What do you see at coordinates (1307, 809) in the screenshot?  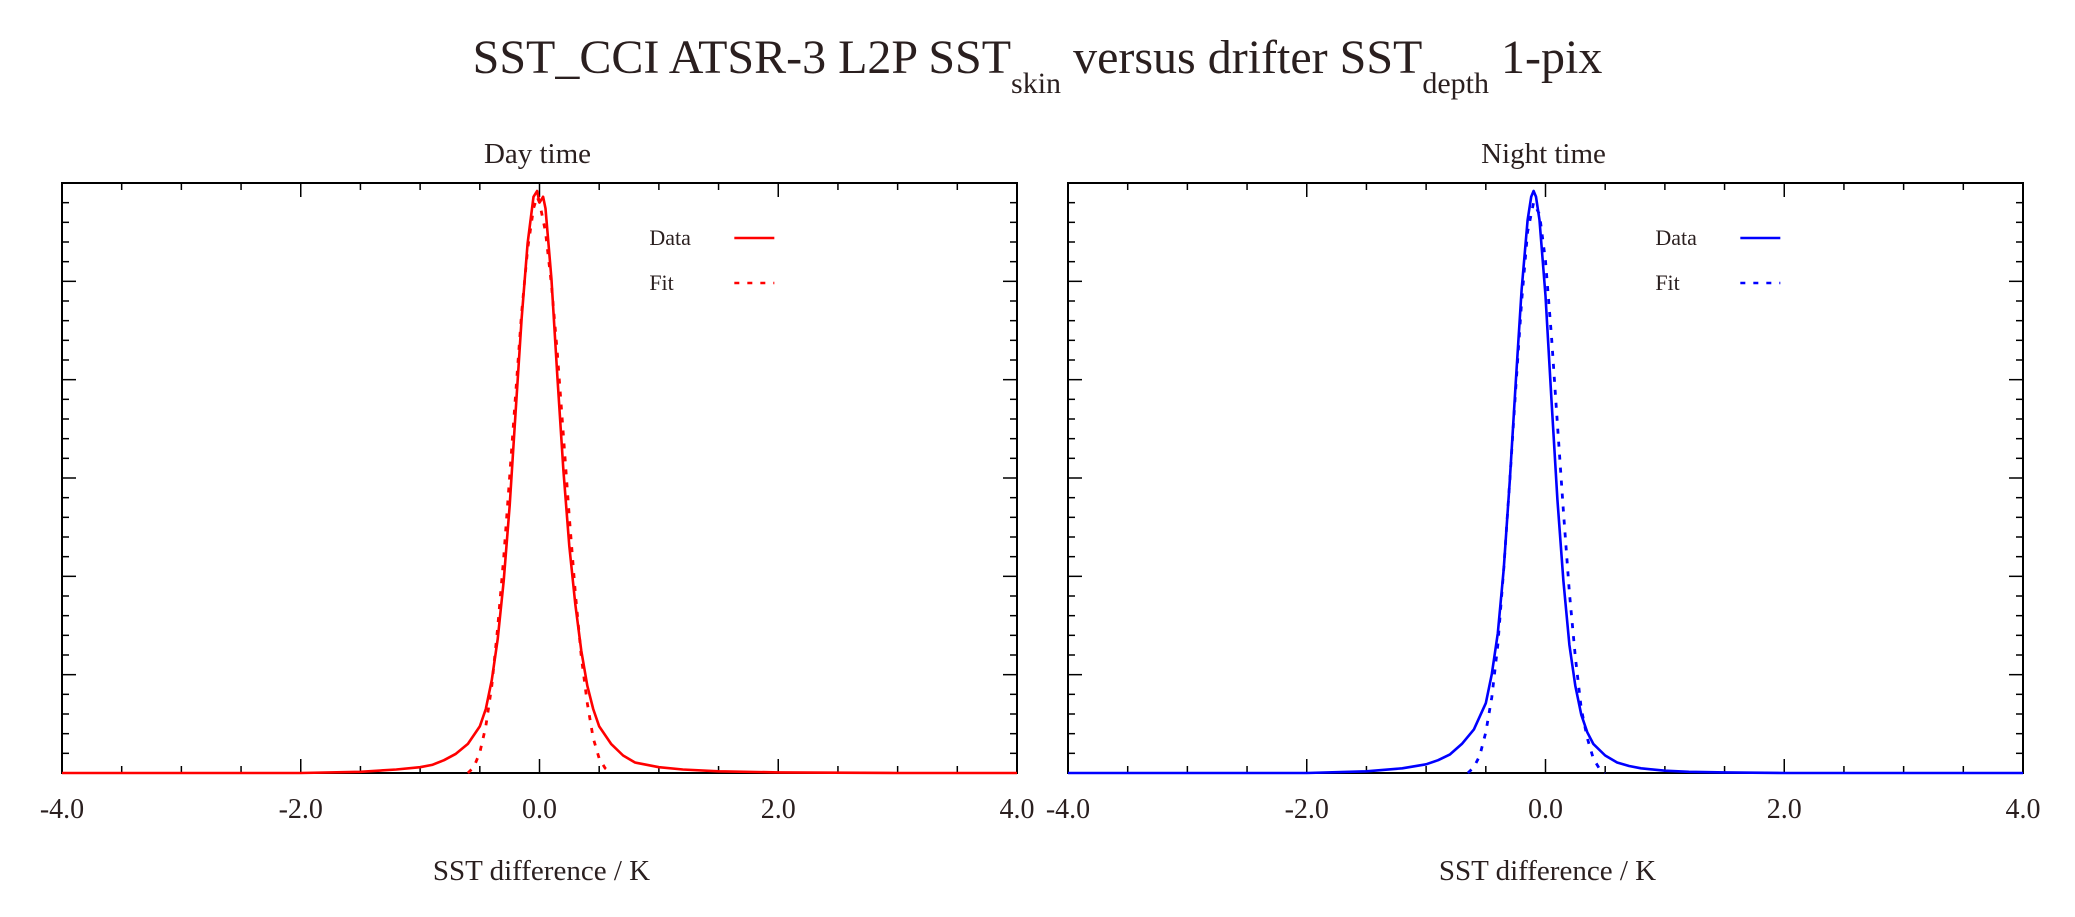 I see `night-x-tick-label: -2.0` at bounding box center [1307, 809].